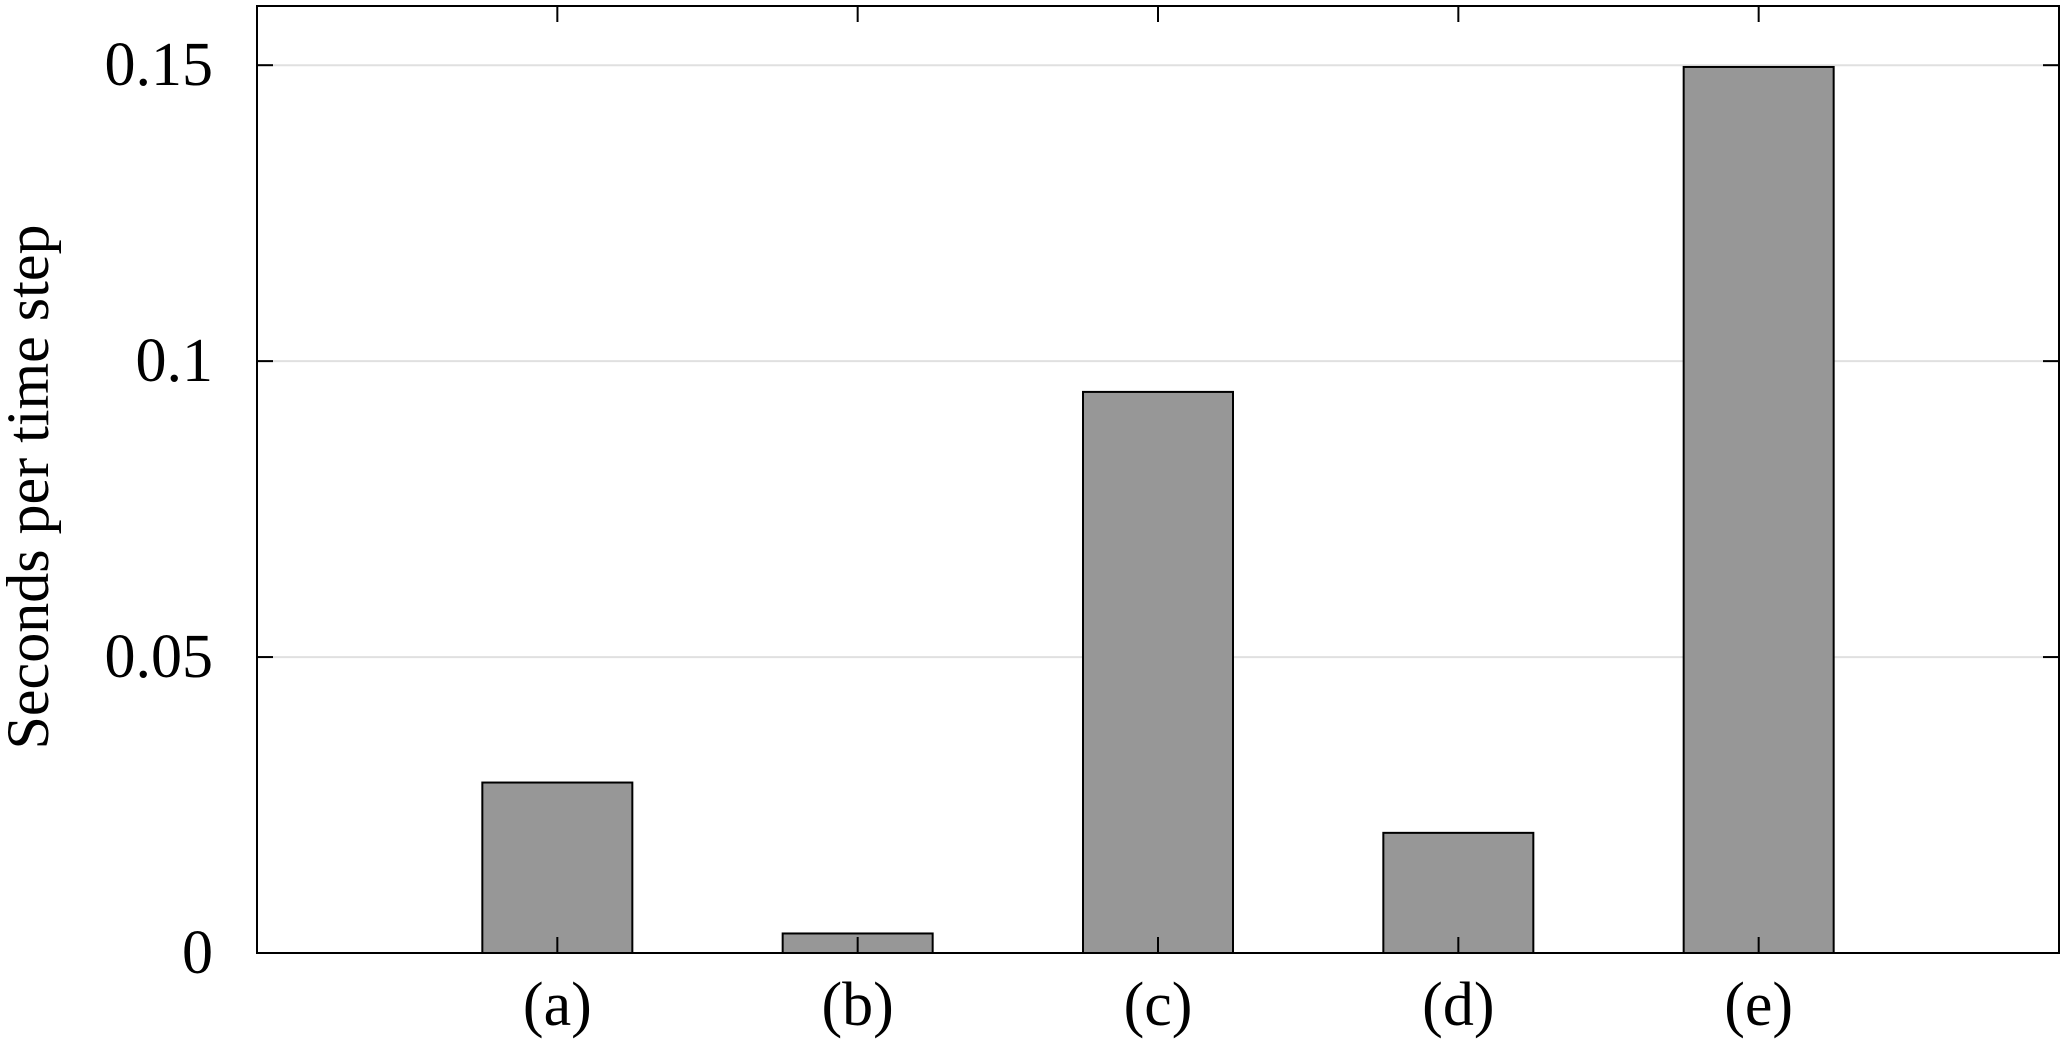  Describe the element at coordinates (858, 1005) in the screenshot. I see `x-tick-label-1: (b)` at that location.